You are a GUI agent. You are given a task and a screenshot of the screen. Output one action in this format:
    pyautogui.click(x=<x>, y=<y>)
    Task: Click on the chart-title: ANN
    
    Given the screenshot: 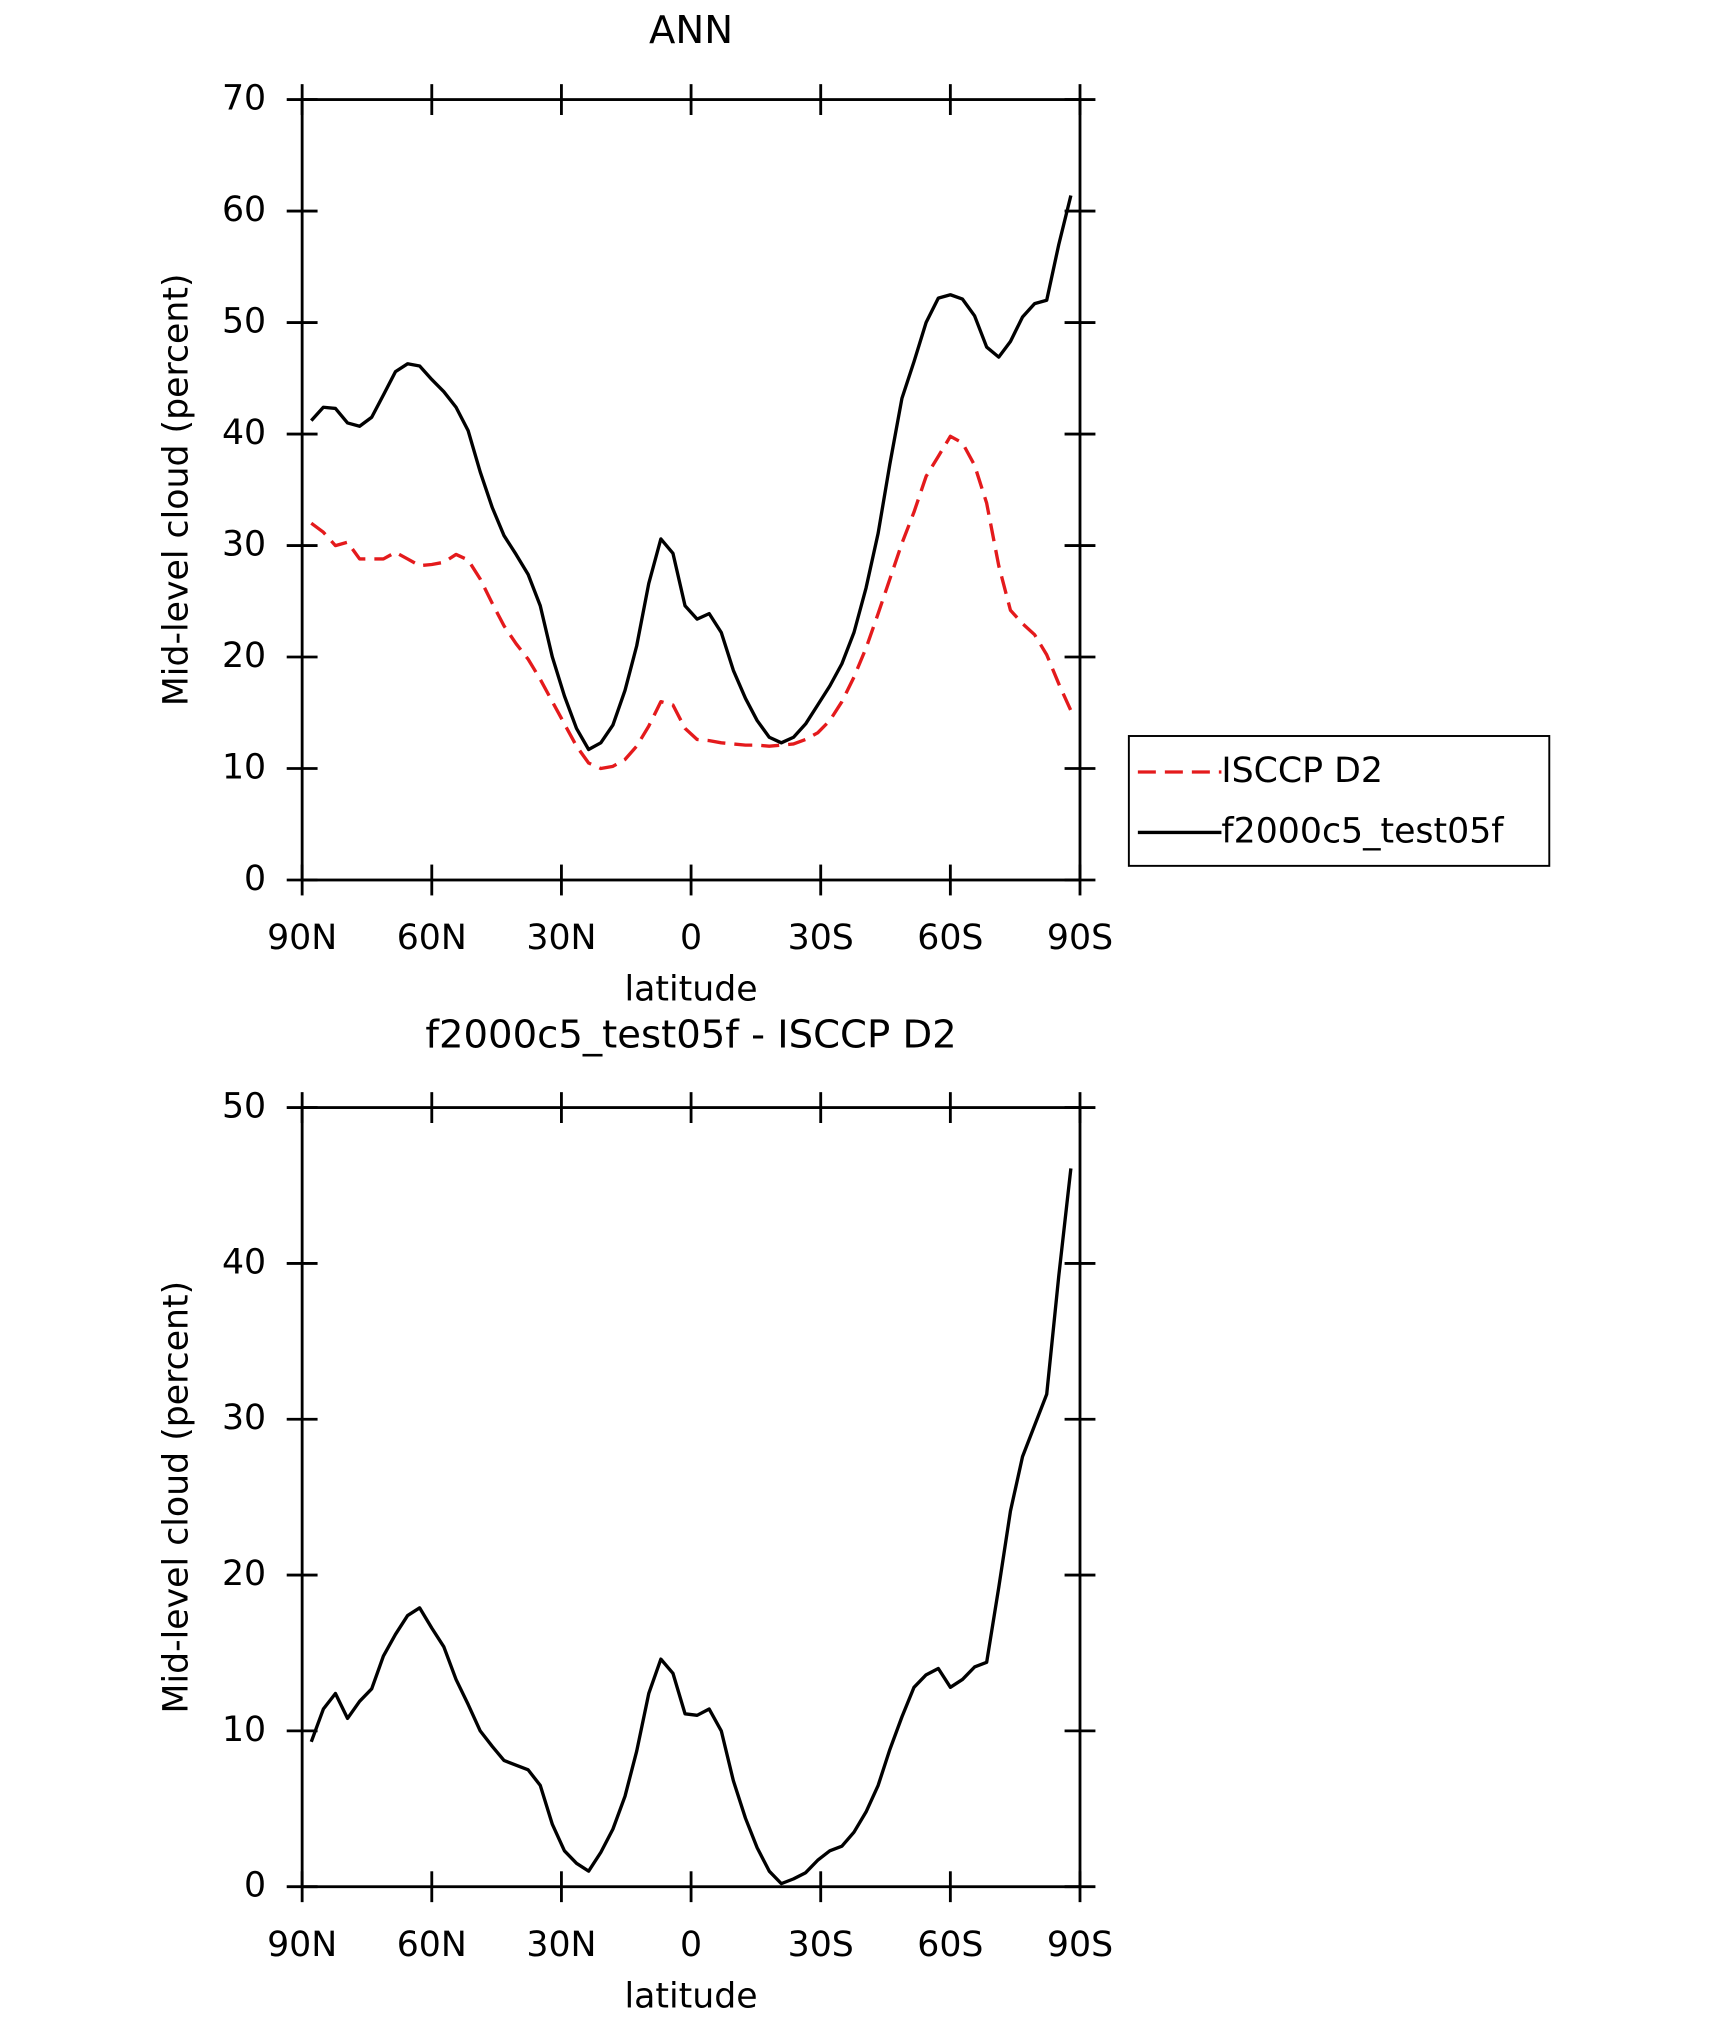 What is the action you would take?
    pyautogui.click(x=691, y=30)
    